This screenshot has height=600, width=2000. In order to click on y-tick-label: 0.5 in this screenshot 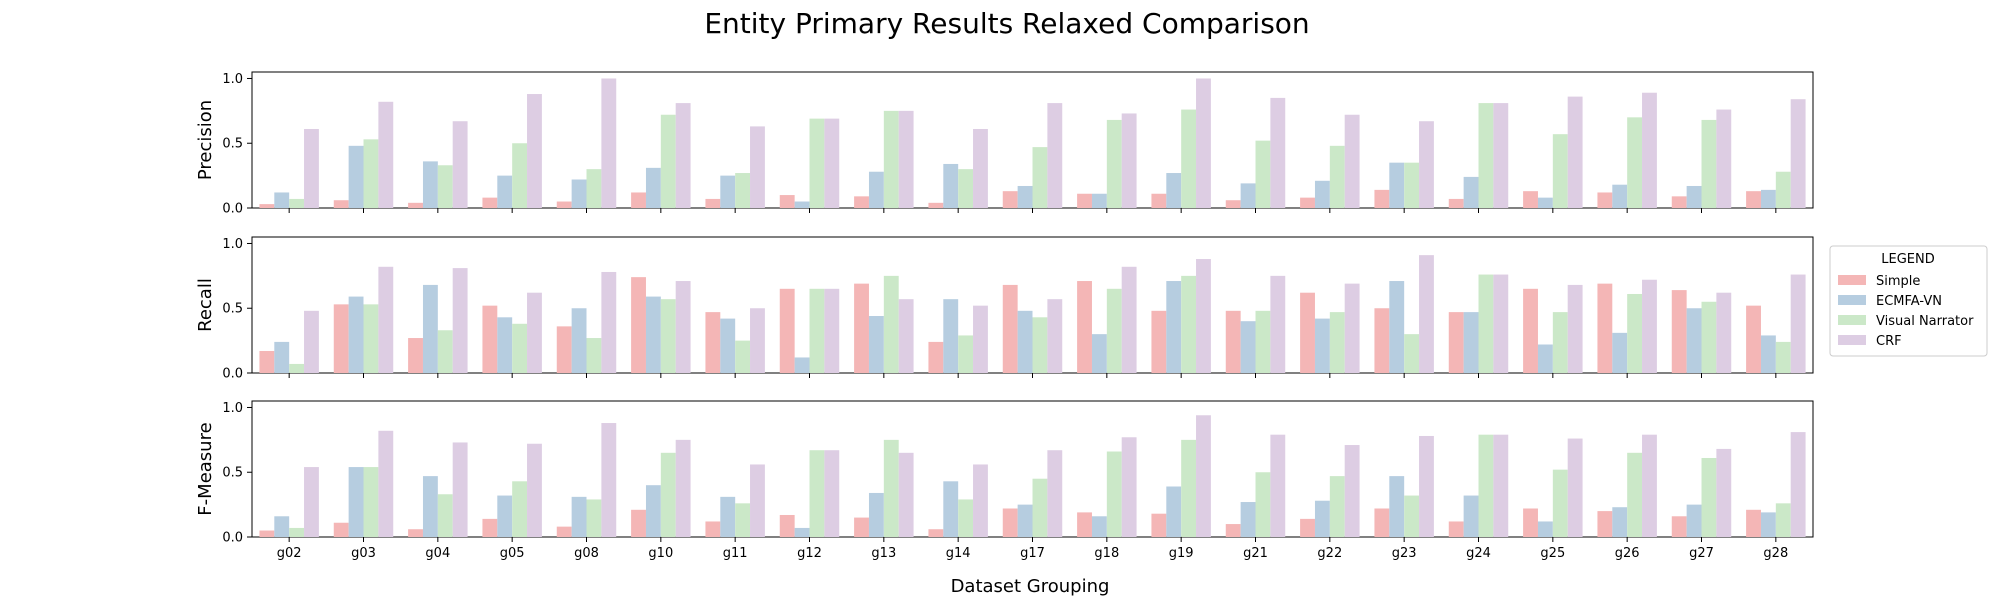, I will do `click(232, 144)`.